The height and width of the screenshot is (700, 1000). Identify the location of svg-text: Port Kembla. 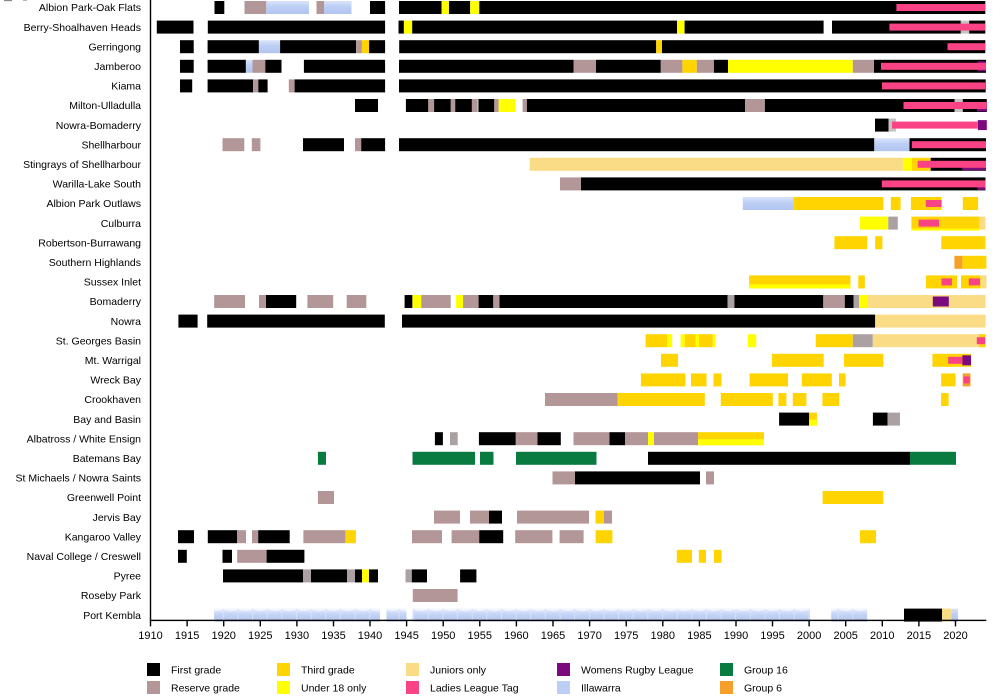
(112, 616).